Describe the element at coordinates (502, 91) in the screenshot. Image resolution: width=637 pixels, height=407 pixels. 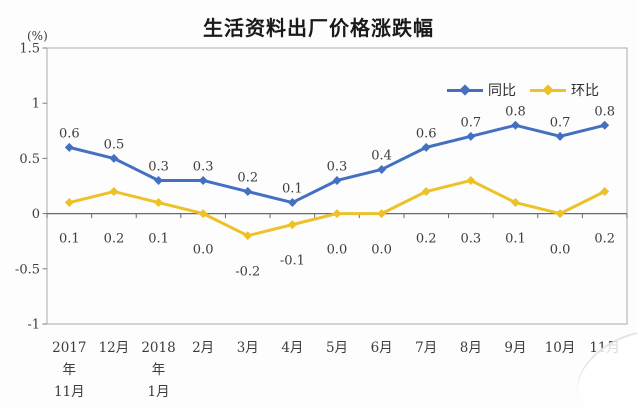
I see `legend-label-yoy: 同比` at that location.